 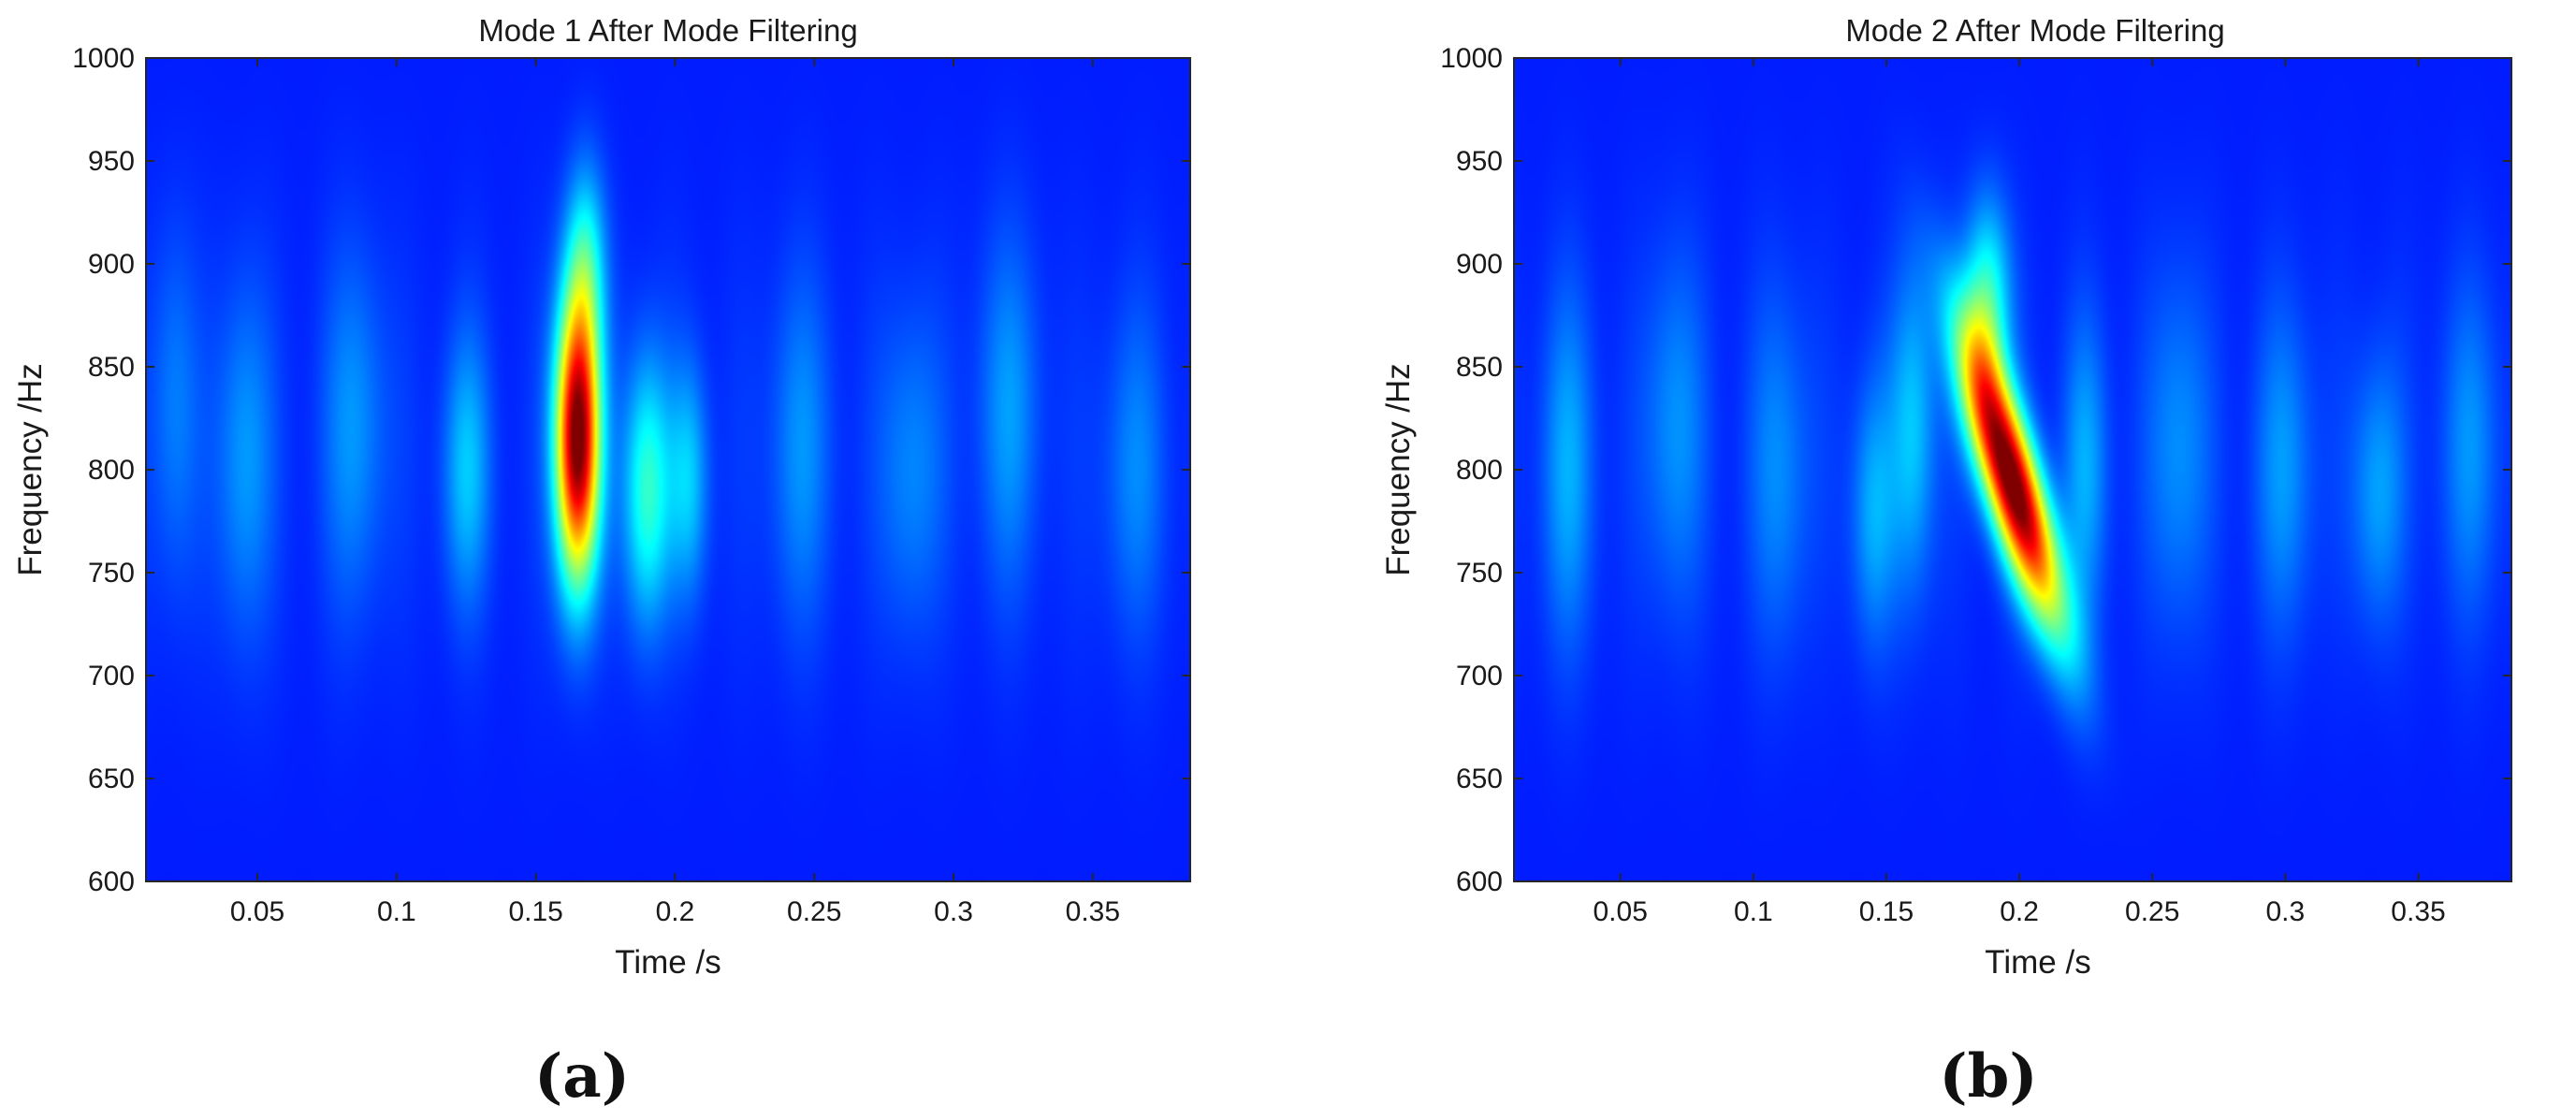 What do you see at coordinates (582, 1076) in the screenshot?
I see `panel-a-caption: (a)` at bounding box center [582, 1076].